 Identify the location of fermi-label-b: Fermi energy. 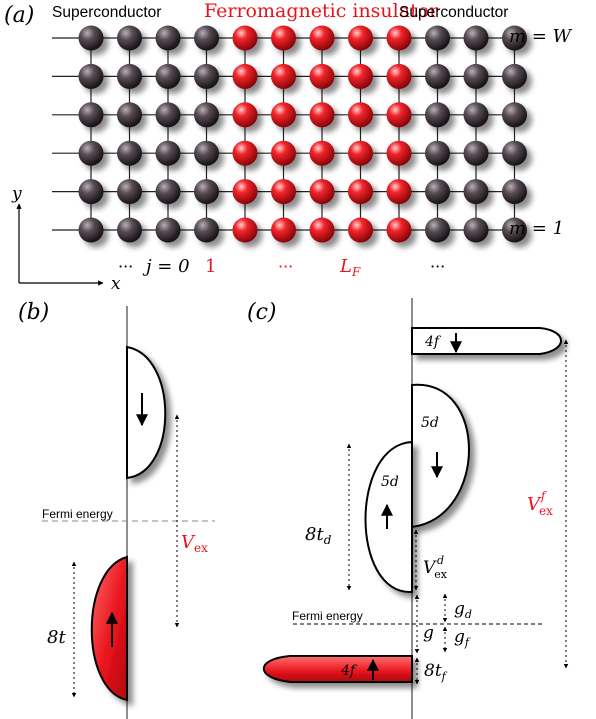
(77, 514).